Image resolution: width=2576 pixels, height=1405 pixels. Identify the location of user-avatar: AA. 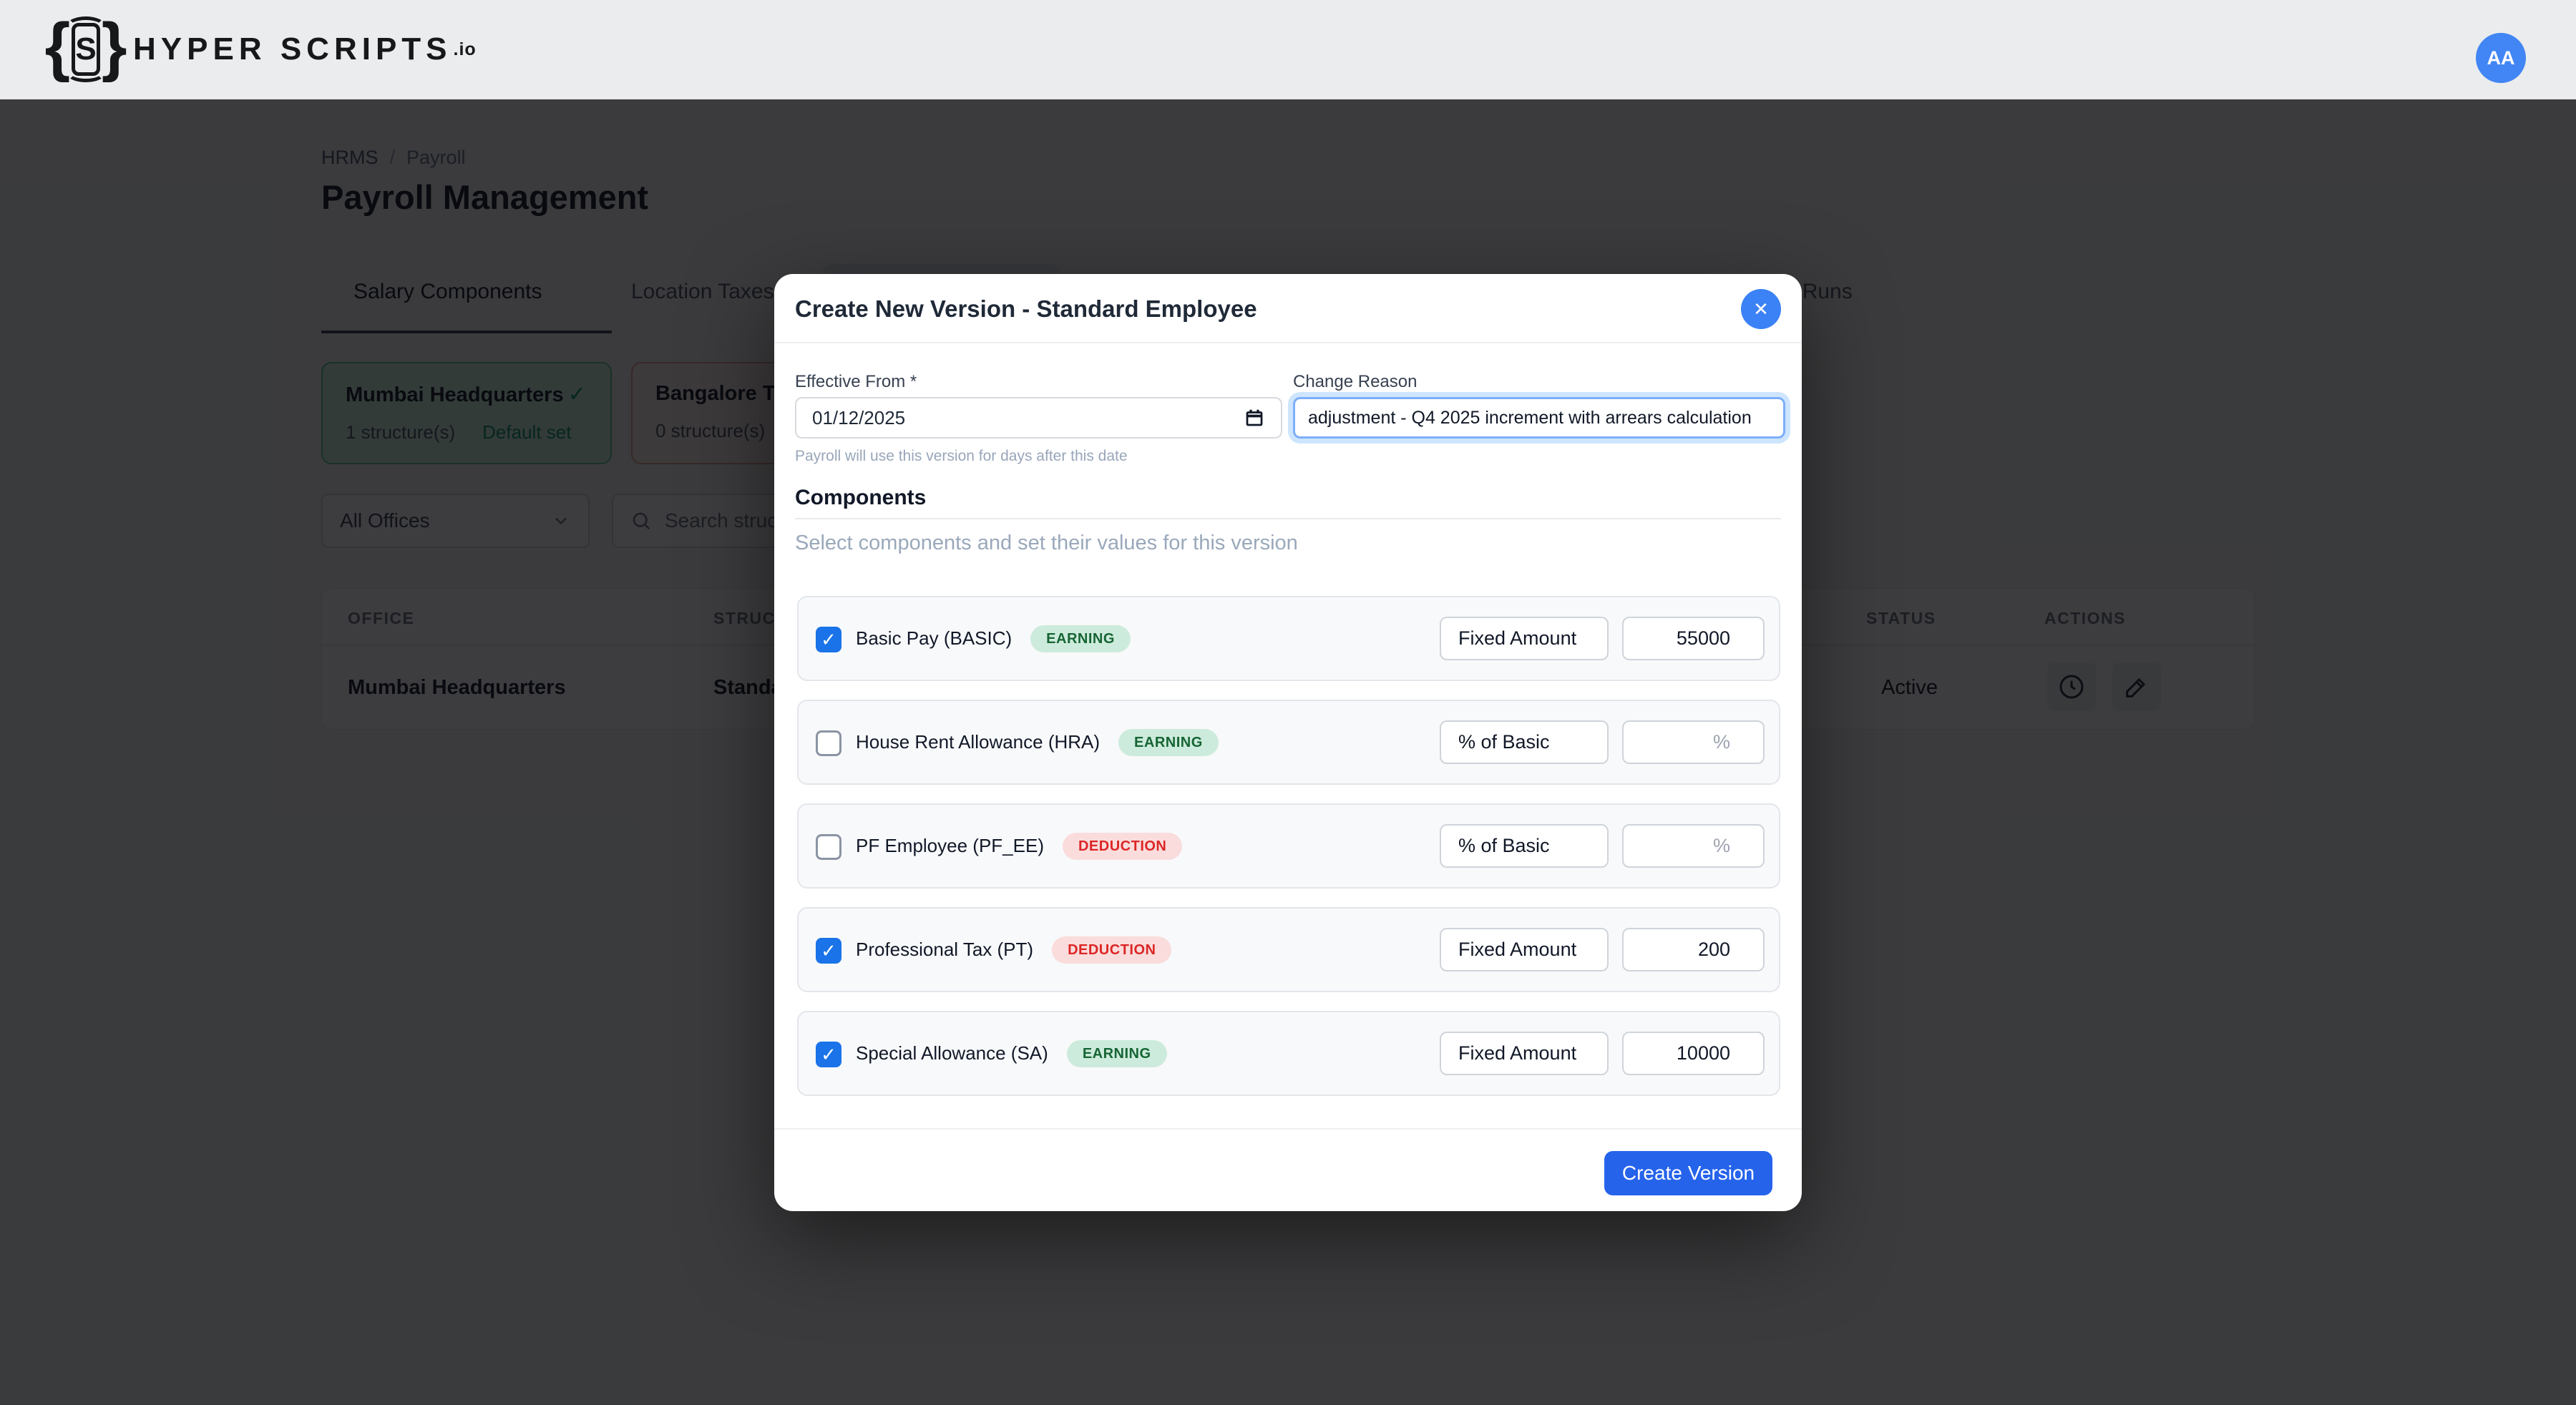
(2501, 58).